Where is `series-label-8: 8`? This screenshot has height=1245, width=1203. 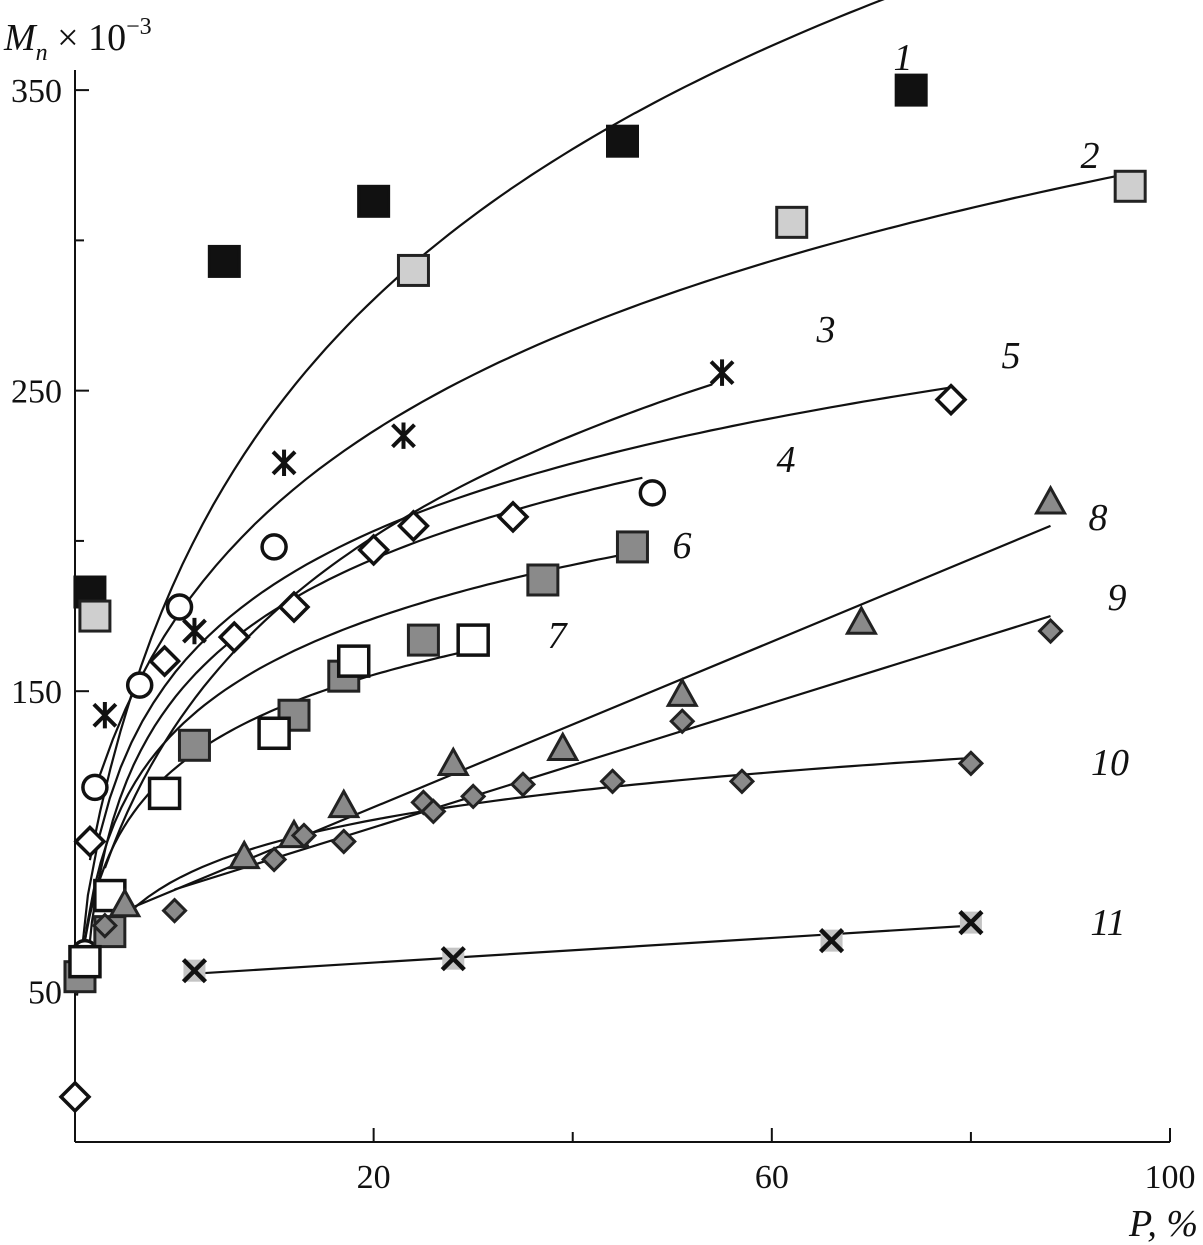
series-label-8: 8 is located at coordinates (1098, 518).